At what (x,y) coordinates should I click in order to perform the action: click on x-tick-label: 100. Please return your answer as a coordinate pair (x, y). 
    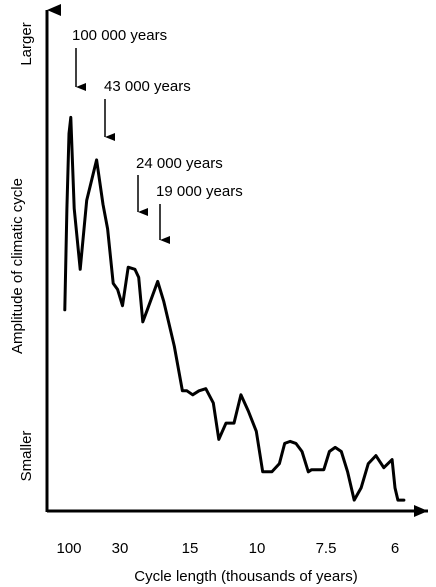
    Looking at the image, I should click on (68, 548).